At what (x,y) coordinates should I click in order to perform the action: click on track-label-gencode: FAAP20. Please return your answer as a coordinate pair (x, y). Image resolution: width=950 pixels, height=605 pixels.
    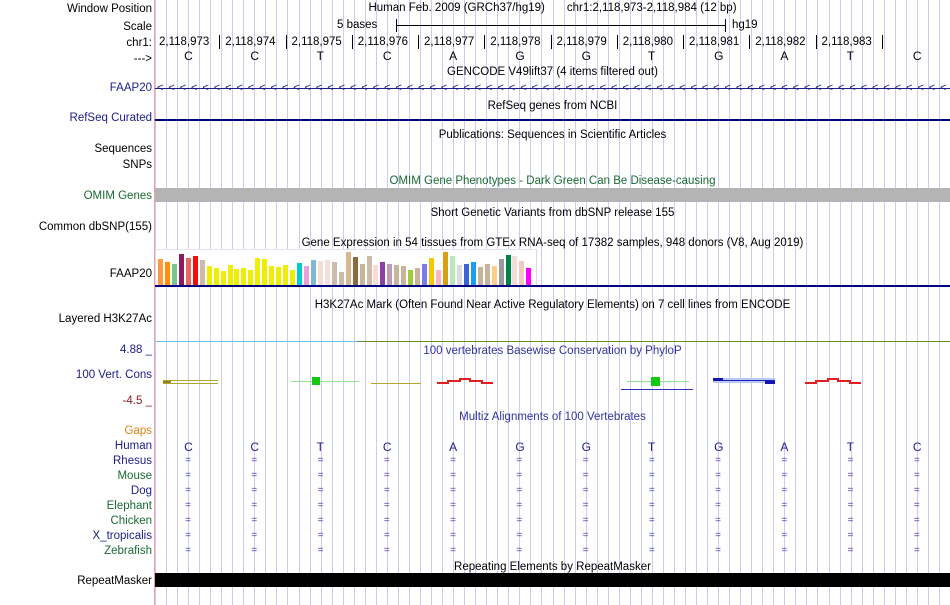
    Looking at the image, I should click on (130, 88).